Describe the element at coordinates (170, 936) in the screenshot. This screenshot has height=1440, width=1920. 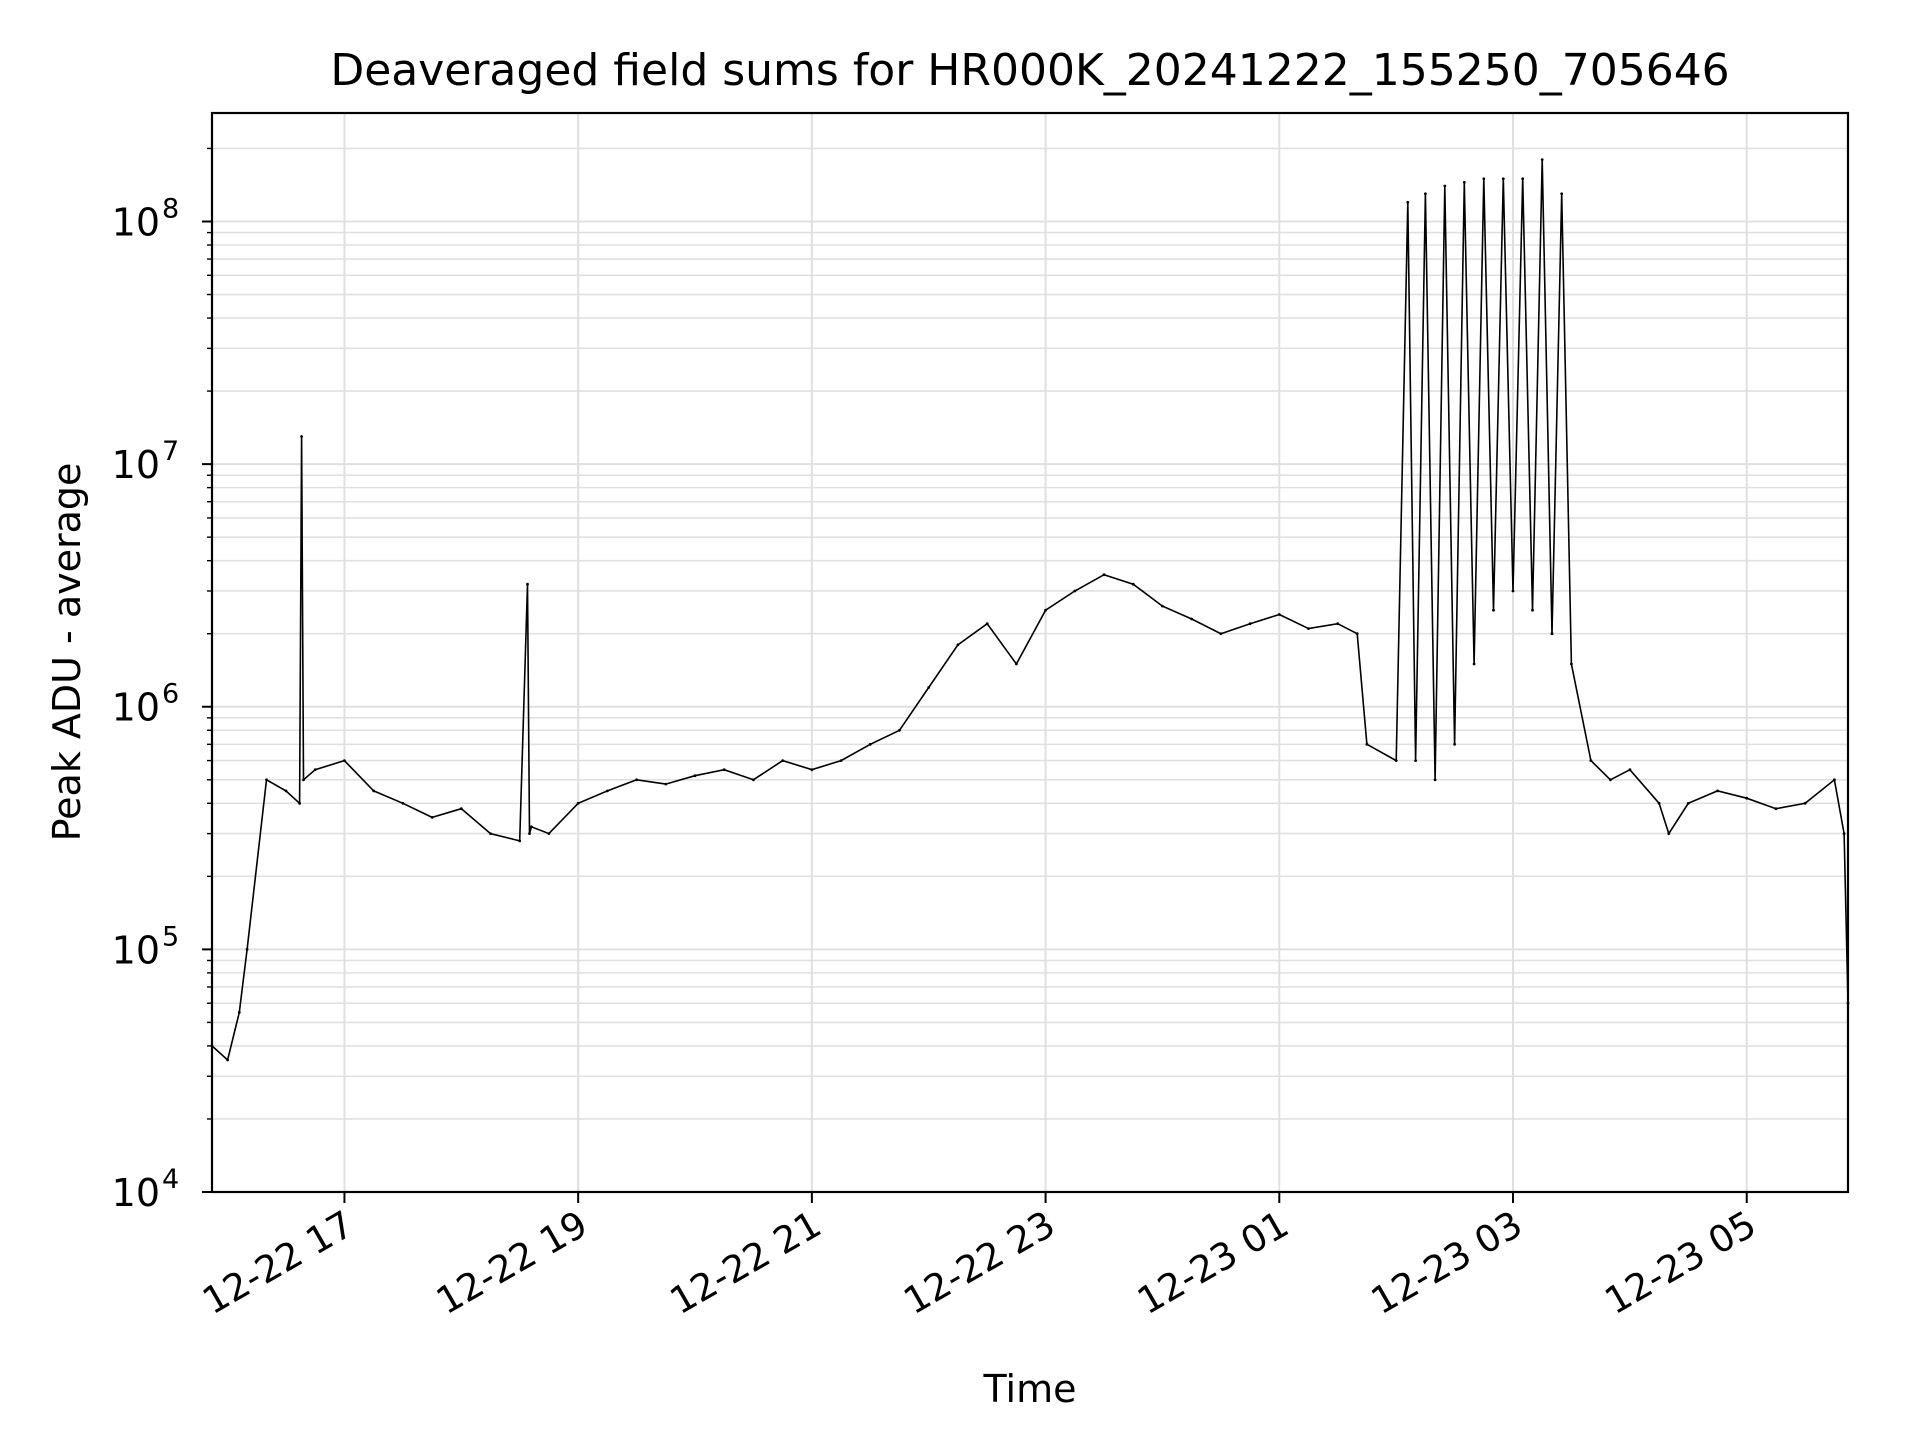
I see `y-tick-exponent: 5` at that location.